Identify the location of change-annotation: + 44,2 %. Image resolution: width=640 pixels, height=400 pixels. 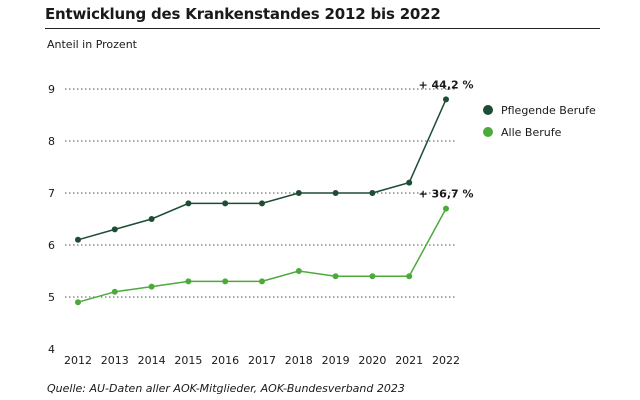
(445, 84).